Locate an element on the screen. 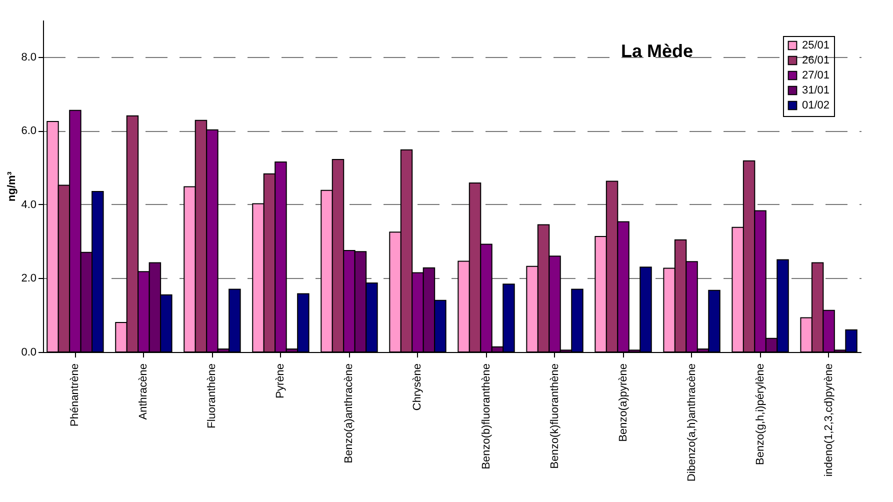 The width and height of the screenshot is (893, 502). x-tick-label: Dibenzo(a,h)anthracène is located at coordinates (692, 423).